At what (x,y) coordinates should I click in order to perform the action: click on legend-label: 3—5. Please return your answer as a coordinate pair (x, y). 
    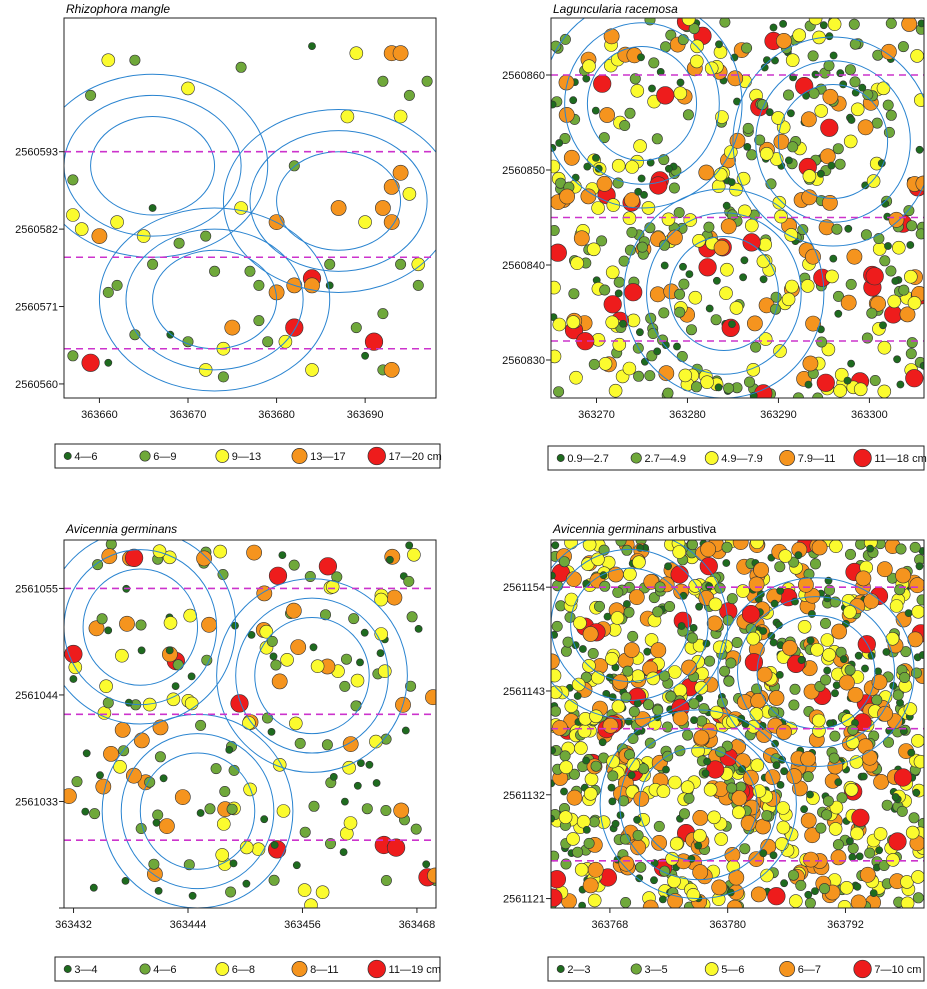
    Looking at the image, I should click on (655, 970).